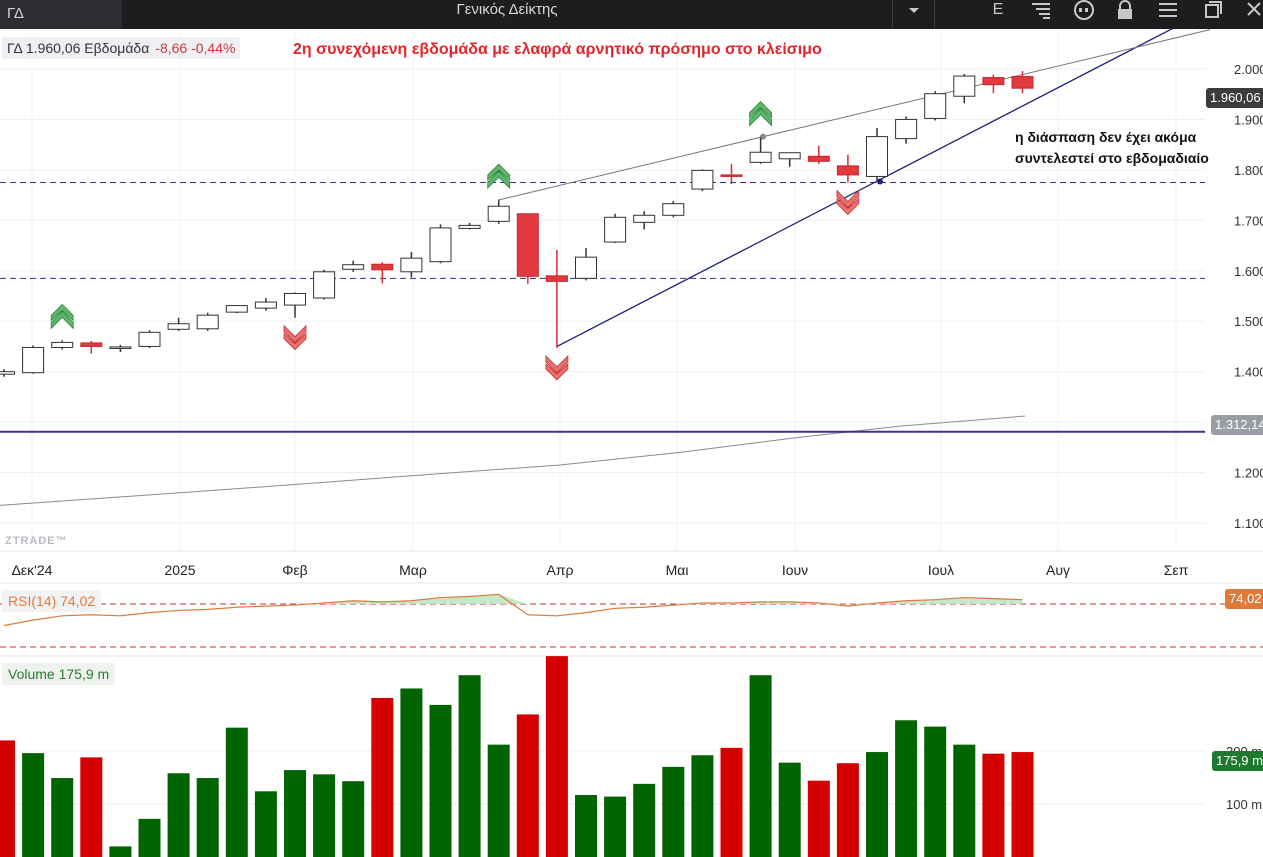  Describe the element at coordinates (1084, 14) in the screenshot. I see `comment-icon` at that location.